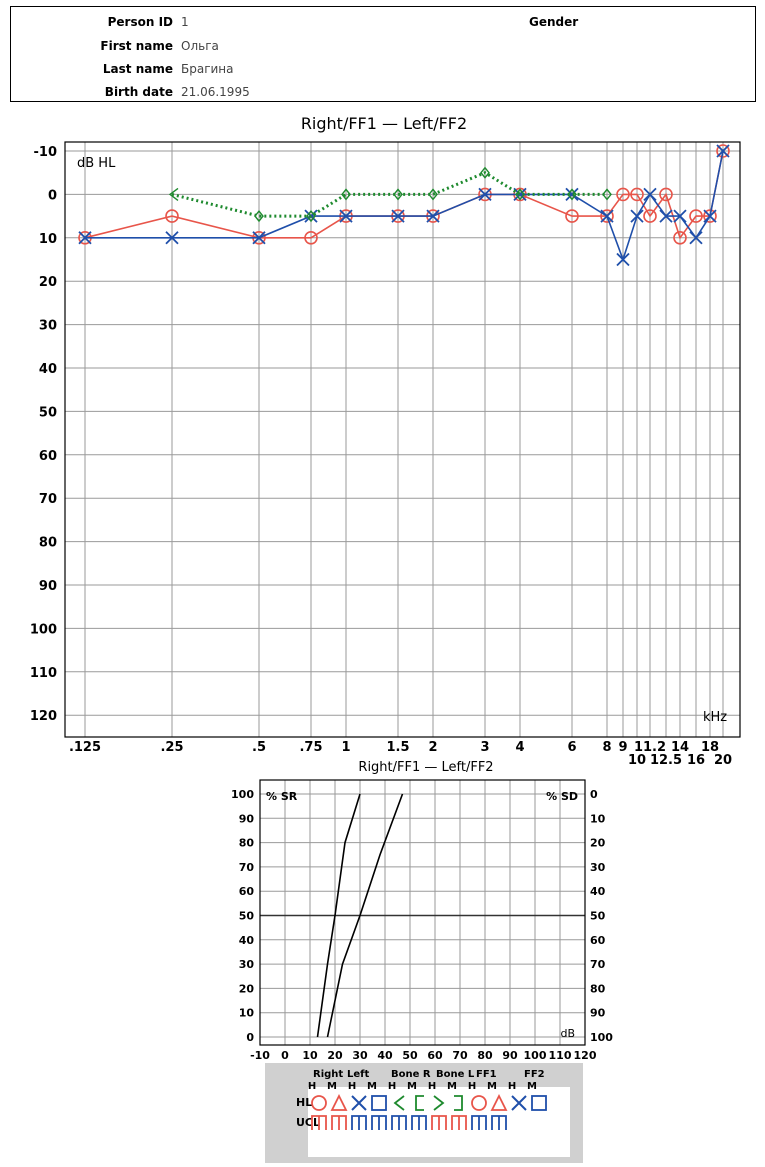 This screenshot has height=1167, width=765. I want to click on y-tick-label: 10, so click(247, 1013).